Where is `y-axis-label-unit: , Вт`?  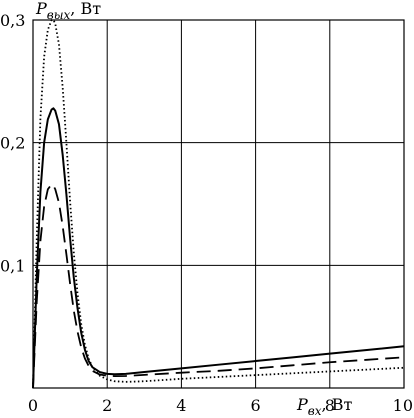
y-axis-label-unit: , Вт is located at coordinates (85, 9).